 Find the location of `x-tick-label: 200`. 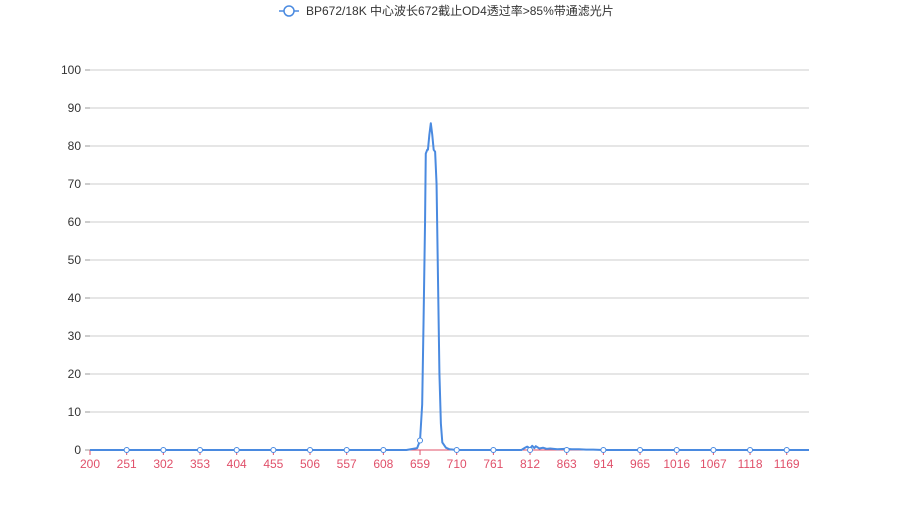

x-tick-label: 200 is located at coordinates (90, 464).